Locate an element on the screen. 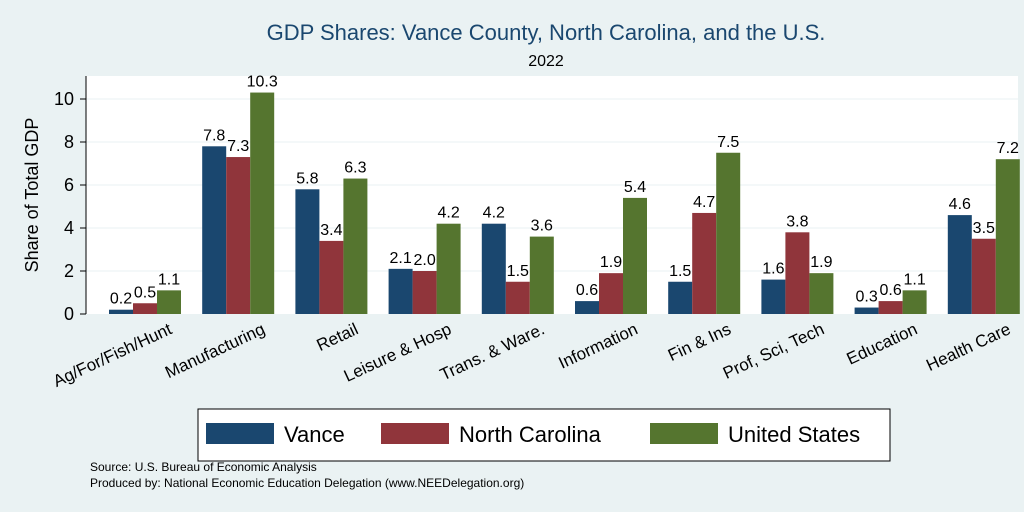 Image resolution: width=1024 pixels, height=512 pixels. data-label: 2.0 is located at coordinates (424, 260).